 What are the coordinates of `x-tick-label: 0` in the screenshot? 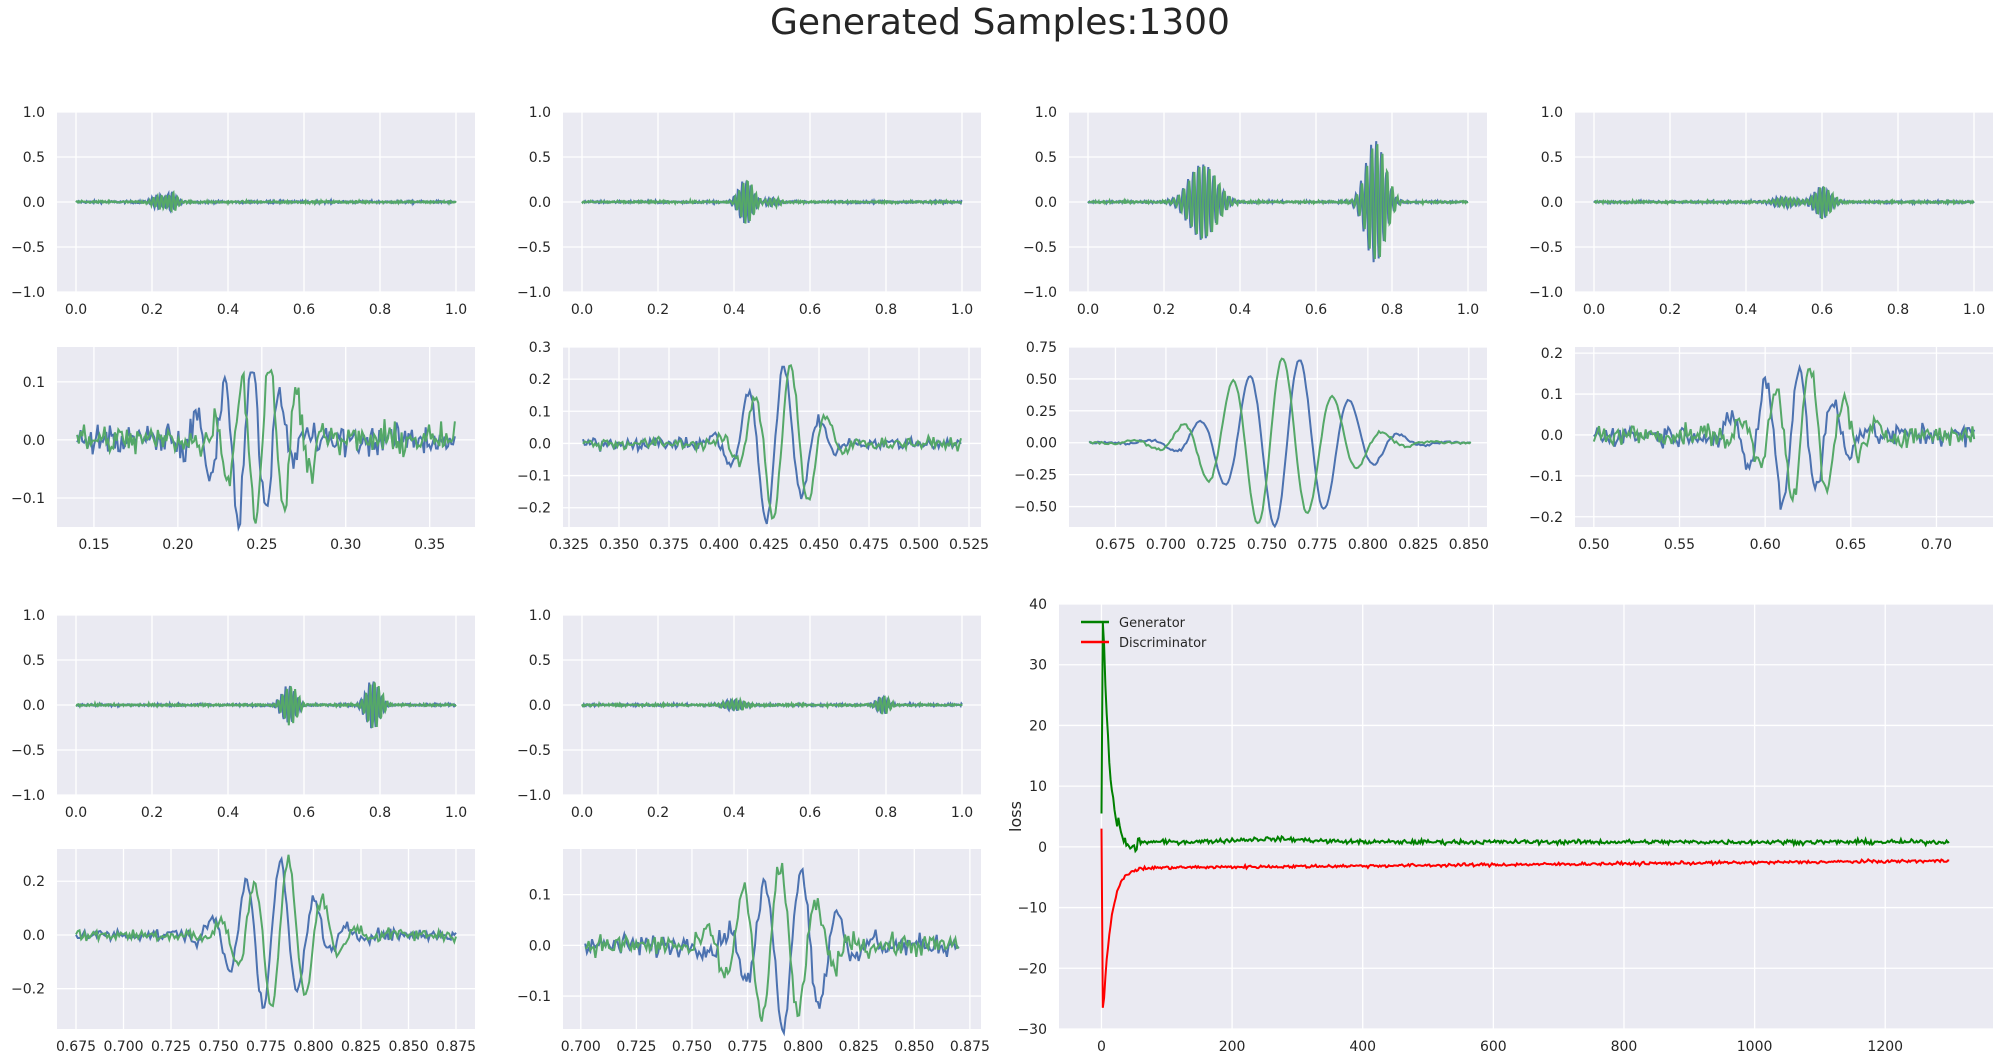 It's located at (1101, 1047).